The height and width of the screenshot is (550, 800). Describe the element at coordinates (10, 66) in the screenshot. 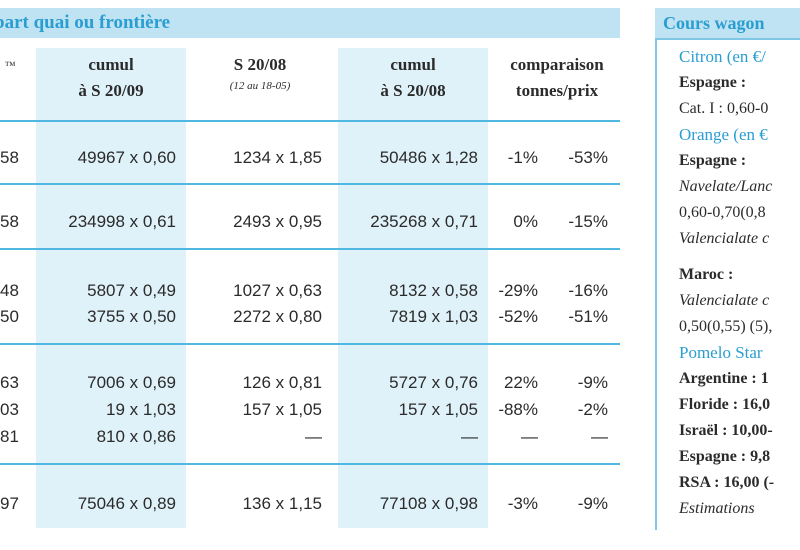

I see `column-header-0-line2: ™` at that location.